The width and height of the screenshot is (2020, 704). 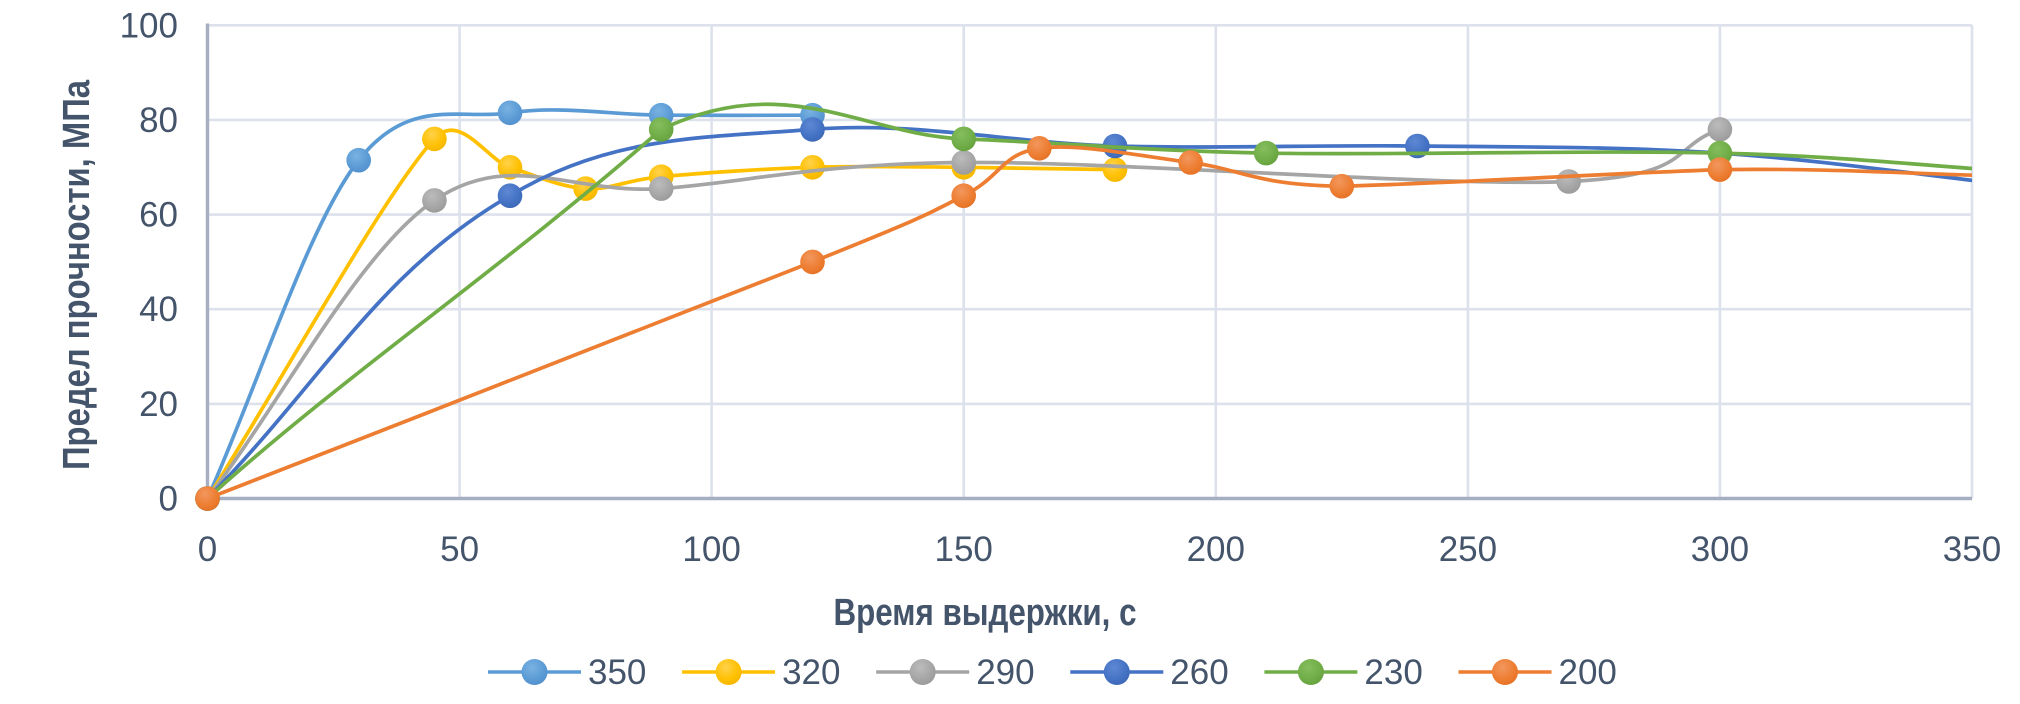 I want to click on svg-text: 20, so click(x=158, y=404).